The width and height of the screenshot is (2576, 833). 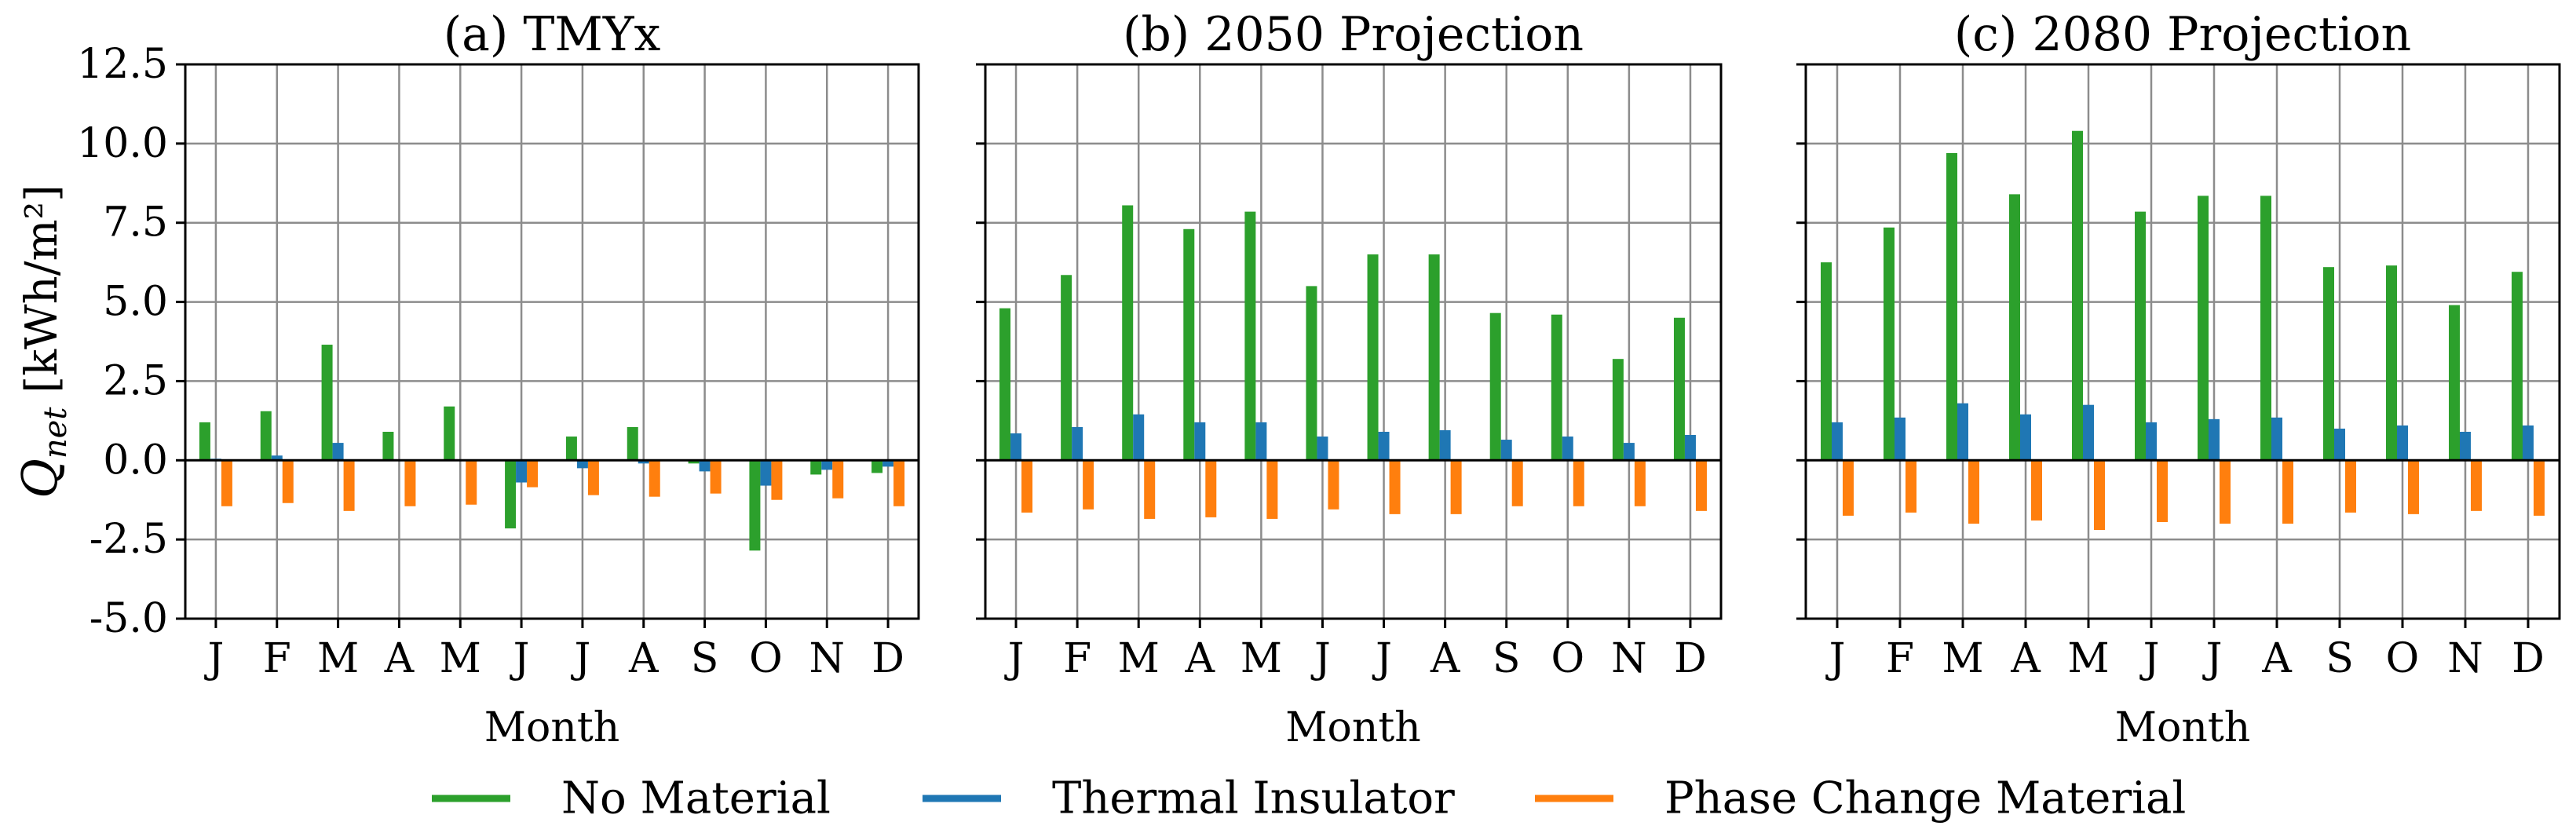 What do you see at coordinates (135, 223) in the screenshot?
I see `y-tick-label: 7.5` at bounding box center [135, 223].